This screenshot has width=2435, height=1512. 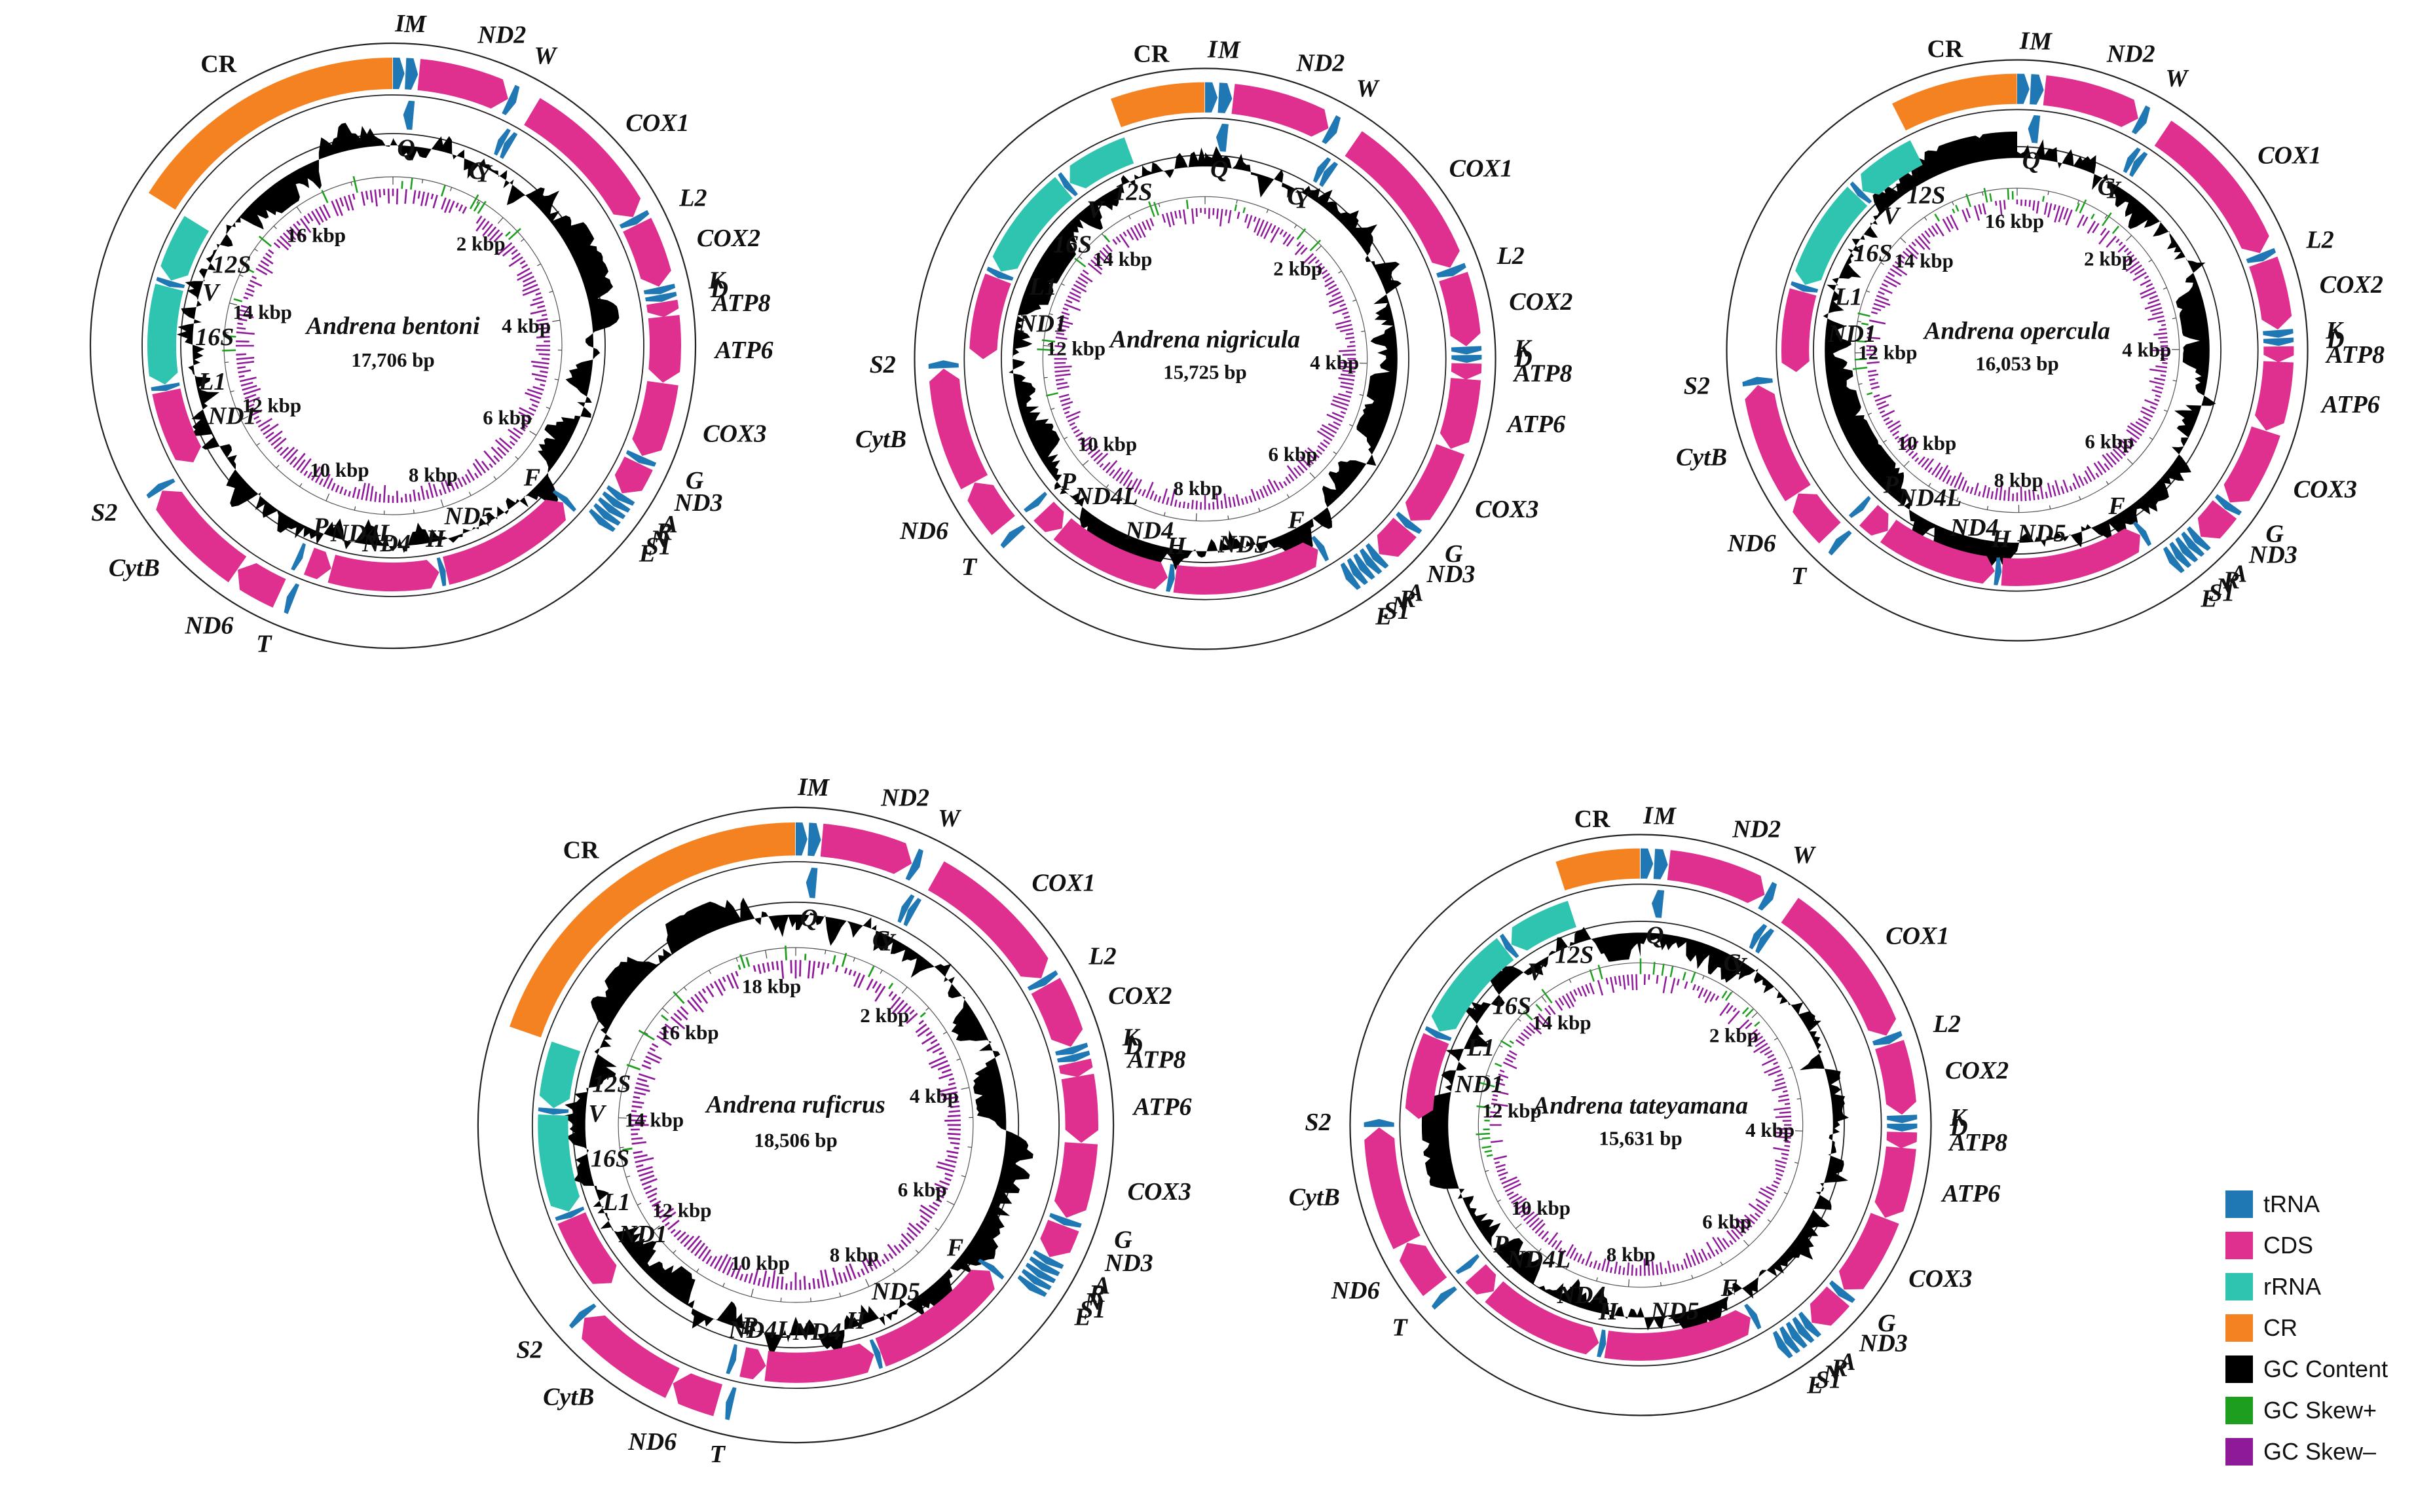 What do you see at coordinates (771, 985) in the screenshot?
I see `kbp-label: 18 kbp` at bounding box center [771, 985].